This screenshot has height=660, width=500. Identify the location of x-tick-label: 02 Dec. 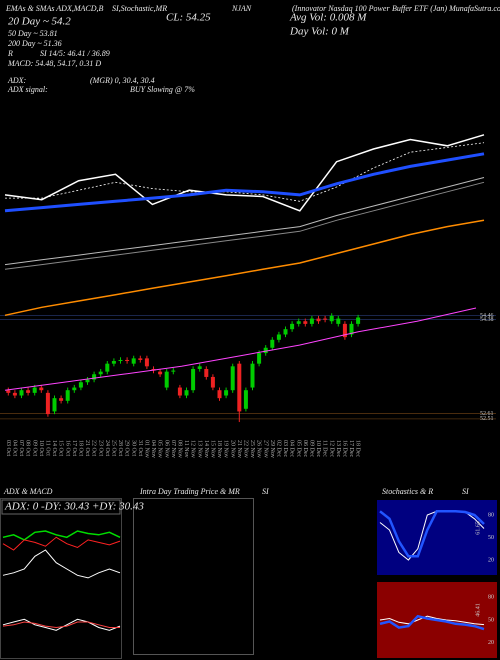
(279, 448).